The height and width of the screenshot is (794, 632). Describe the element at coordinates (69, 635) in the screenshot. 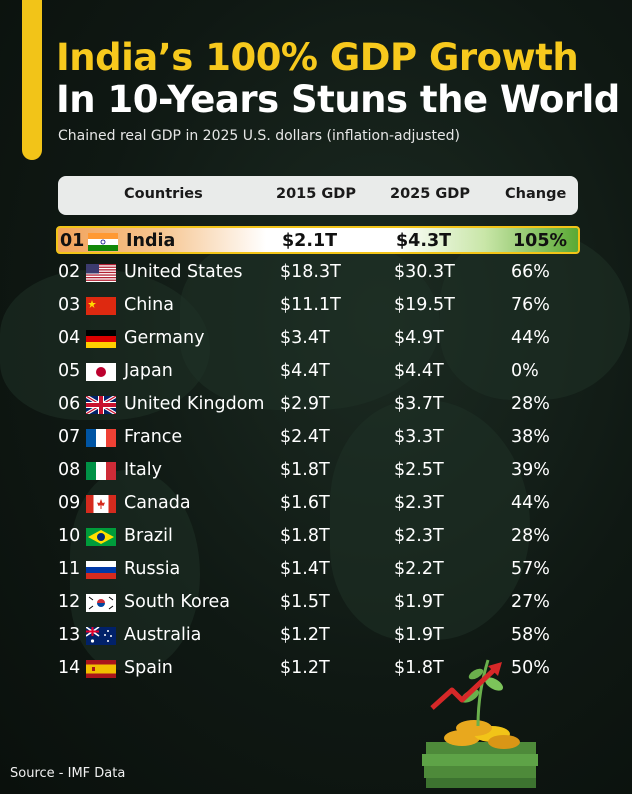

I see `rank-cell: 13` at that location.